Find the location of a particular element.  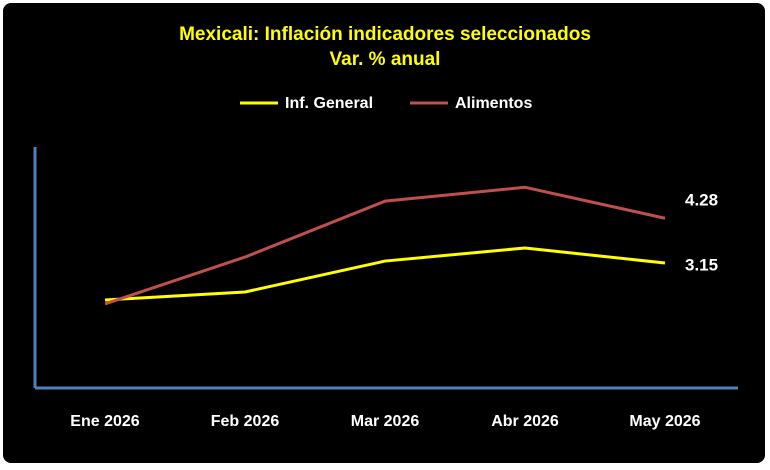

x-tick-label: Abr 2026 is located at coordinates (525, 421).